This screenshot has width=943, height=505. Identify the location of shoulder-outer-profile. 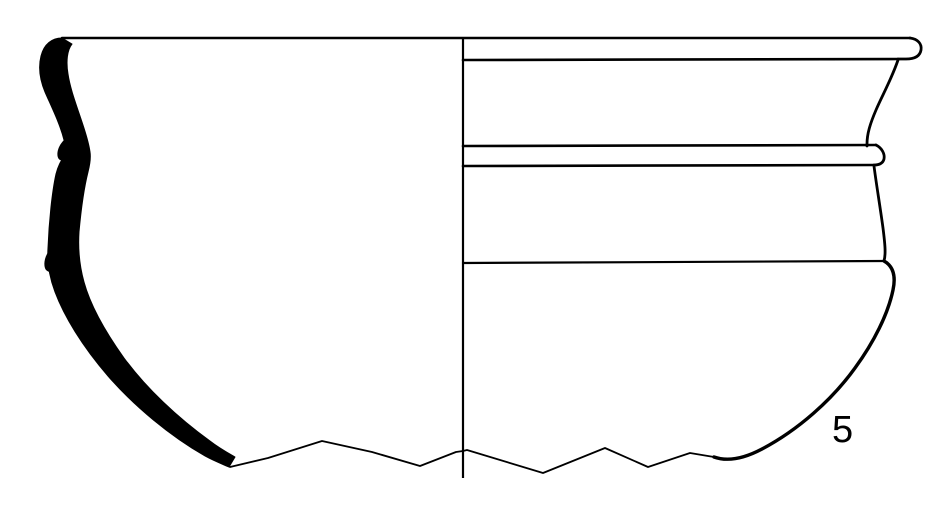
(879, 213).